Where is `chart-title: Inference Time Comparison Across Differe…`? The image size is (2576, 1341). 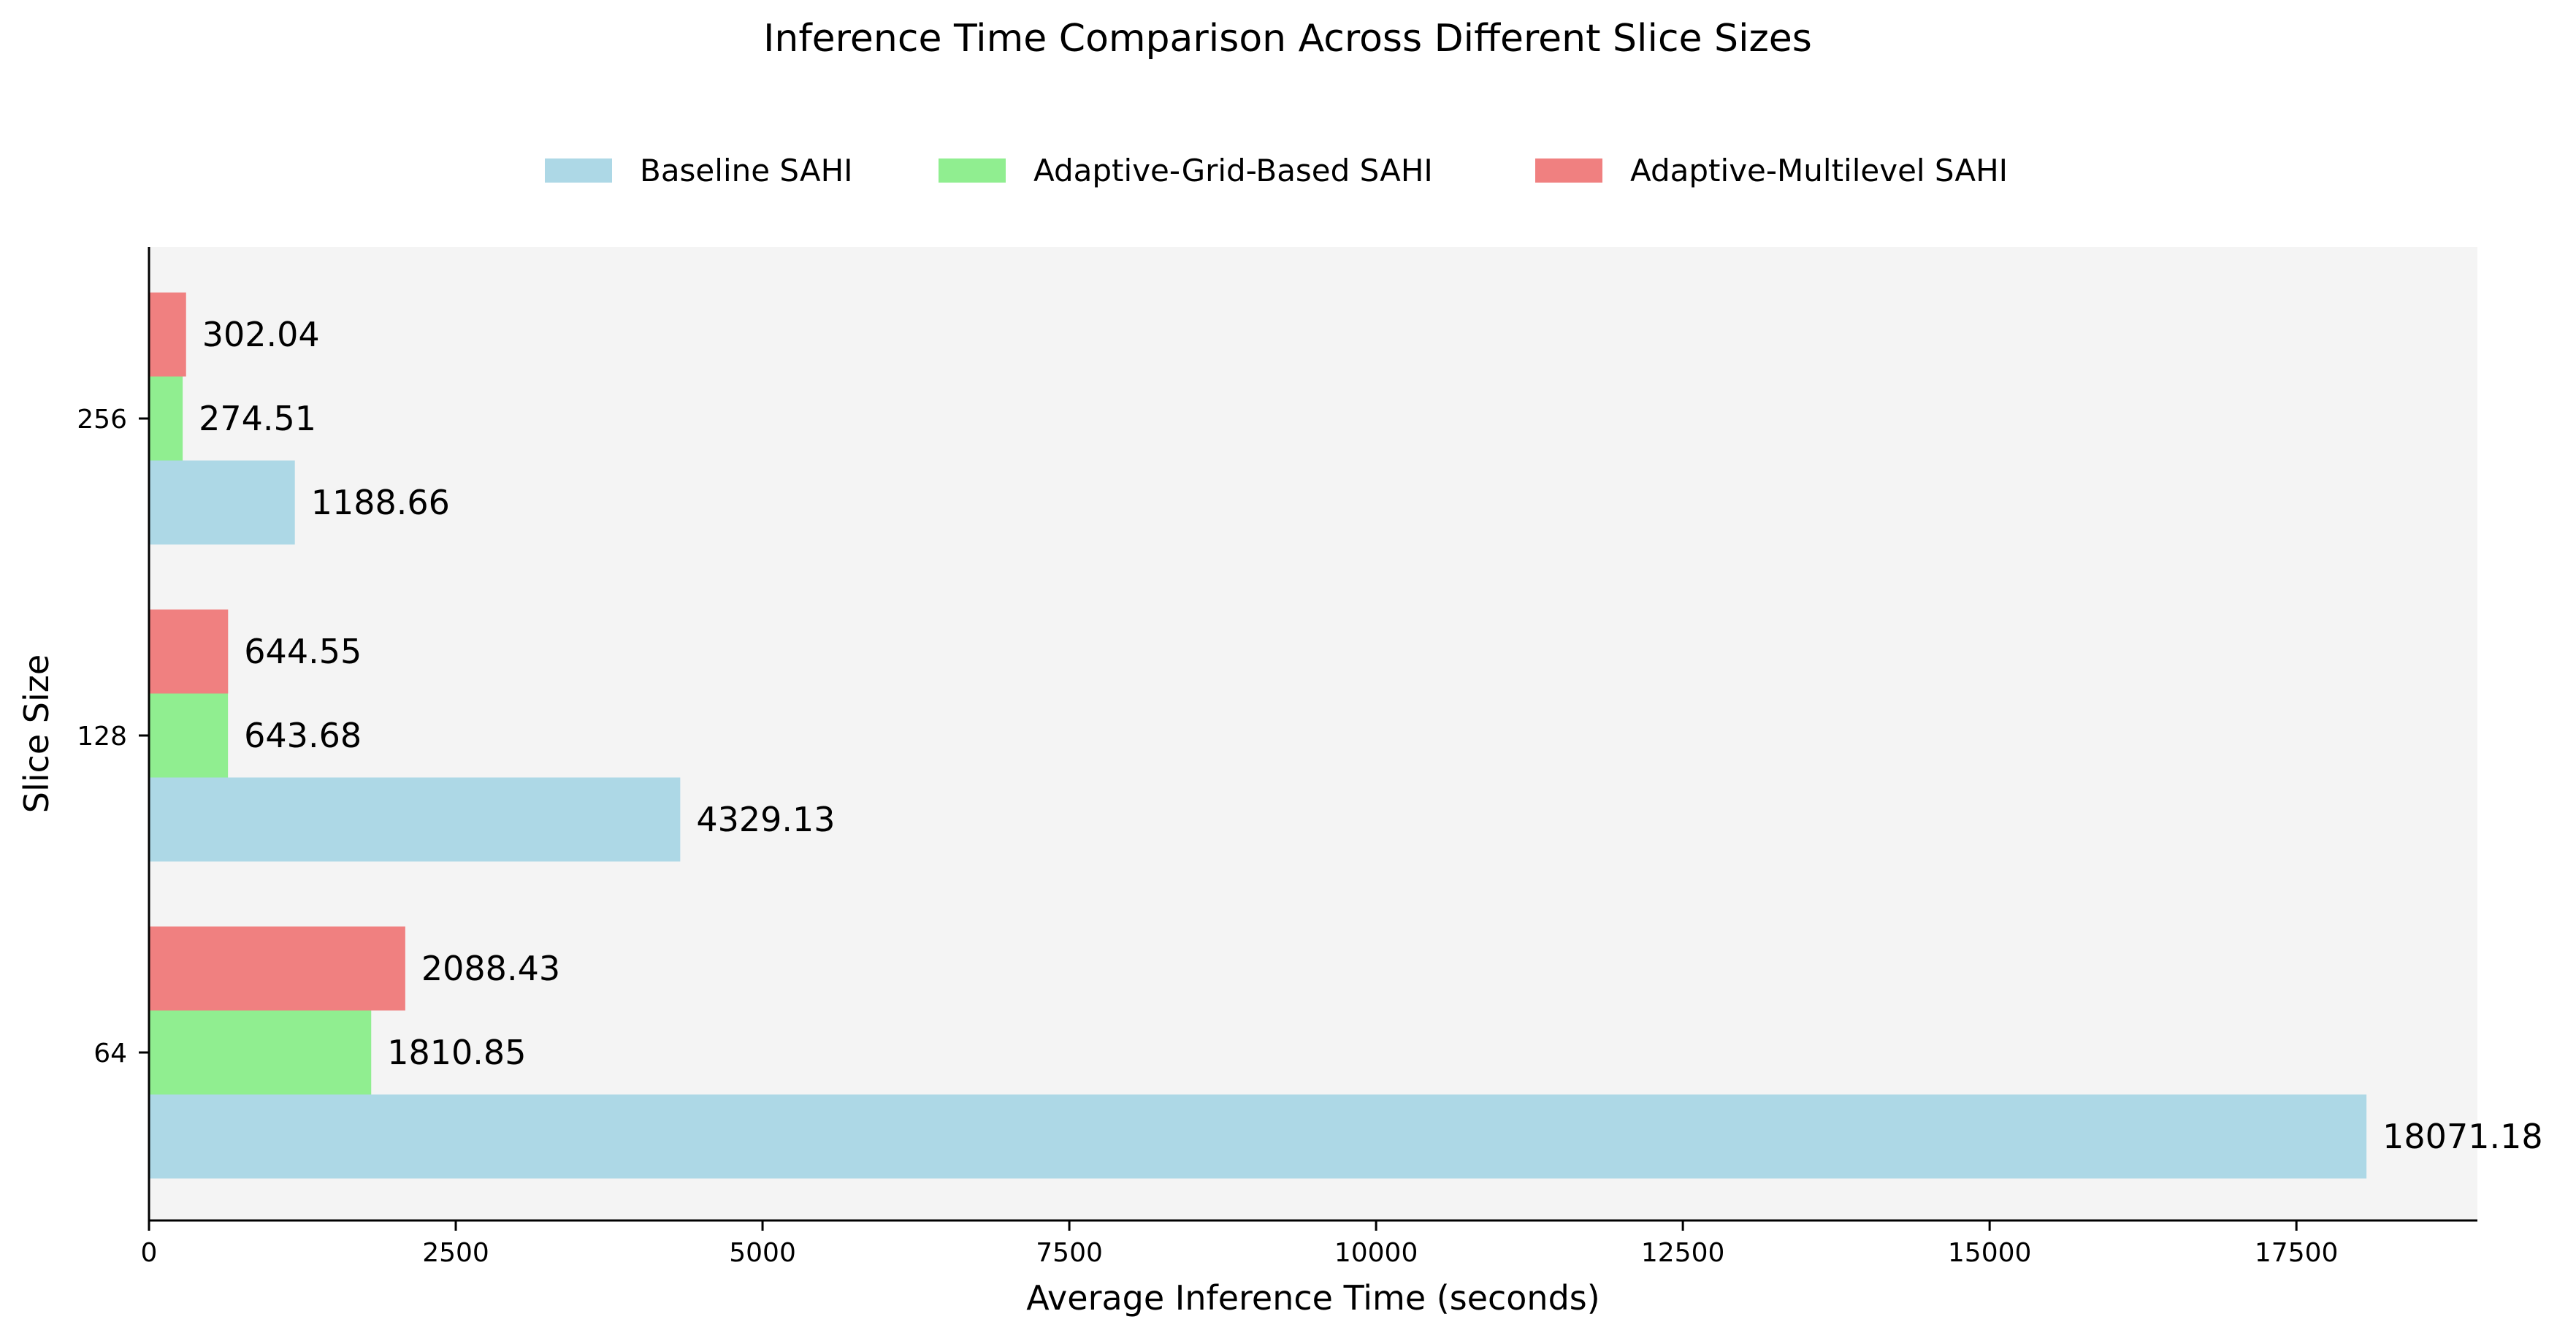 chart-title: Inference Time Comparison Across Differe… is located at coordinates (1287, 39).